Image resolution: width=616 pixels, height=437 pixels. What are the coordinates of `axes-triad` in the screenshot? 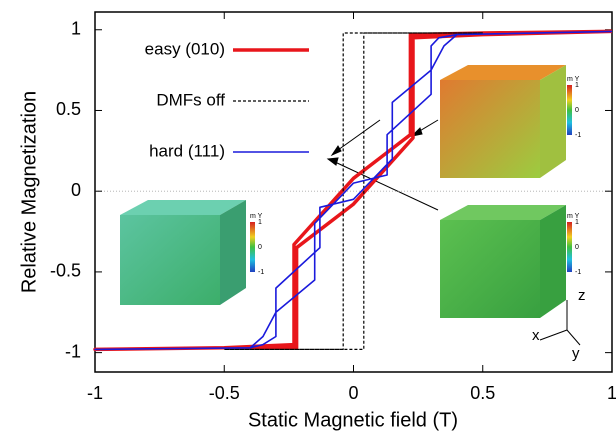 It's located at (560, 323).